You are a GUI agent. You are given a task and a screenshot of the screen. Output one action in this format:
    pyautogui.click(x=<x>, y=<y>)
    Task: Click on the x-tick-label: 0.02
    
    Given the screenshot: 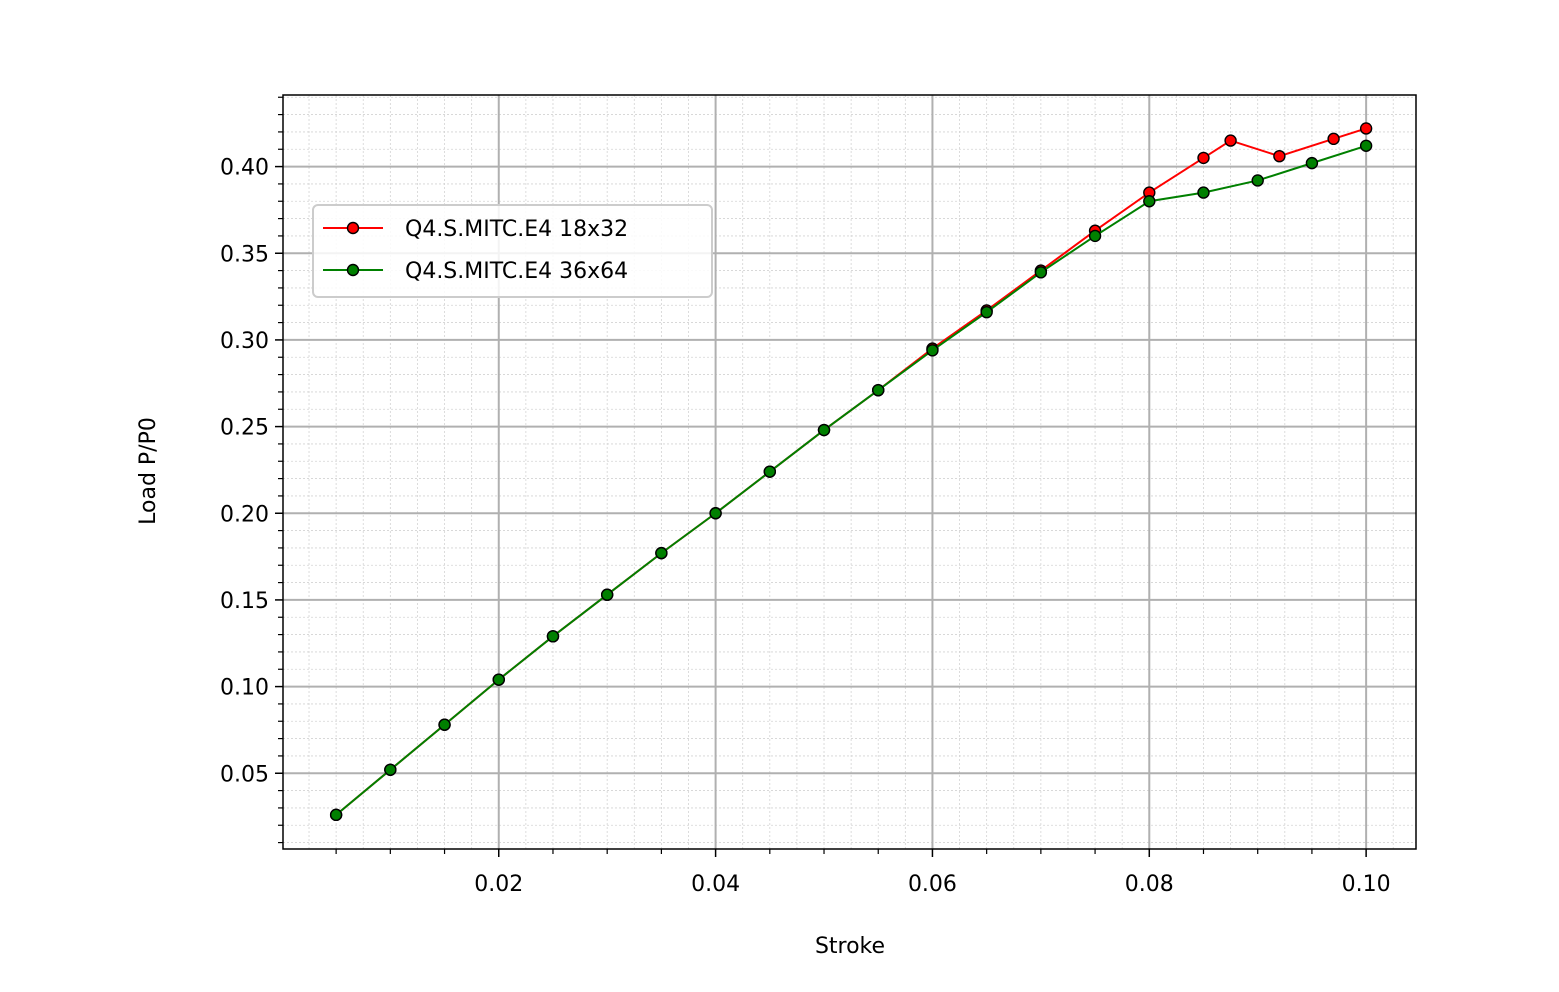 What is the action you would take?
    pyautogui.click(x=498, y=884)
    